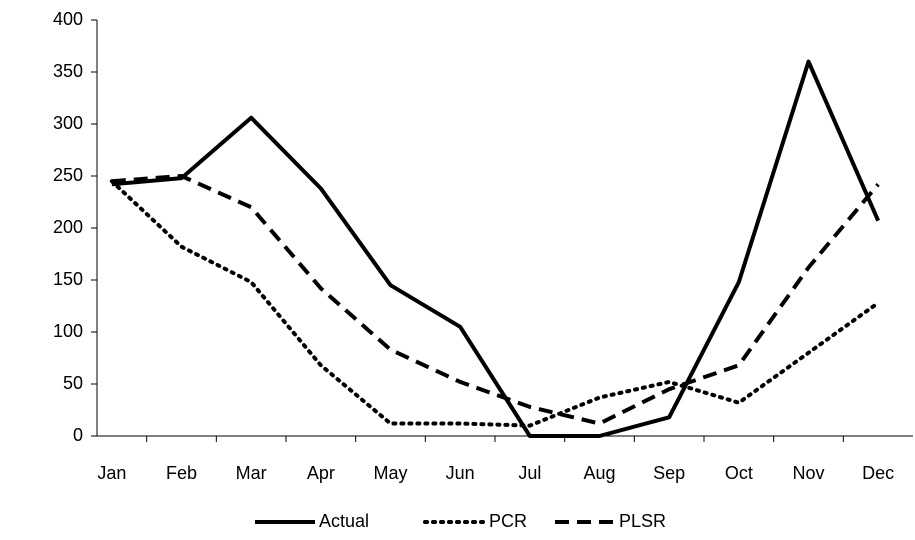 The width and height of the screenshot is (915, 540). I want to click on x-tick-label: Mar, so click(251, 473).